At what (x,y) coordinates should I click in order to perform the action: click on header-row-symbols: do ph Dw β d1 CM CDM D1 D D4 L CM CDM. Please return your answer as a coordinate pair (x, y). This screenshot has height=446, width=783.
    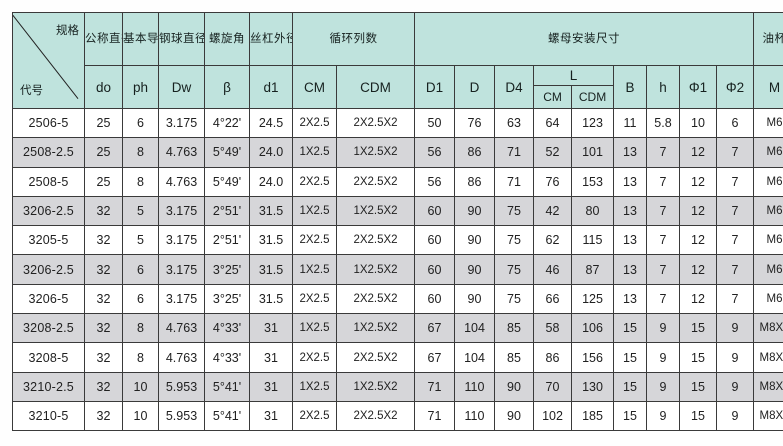
    Looking at the image, I should click on (398, 87).